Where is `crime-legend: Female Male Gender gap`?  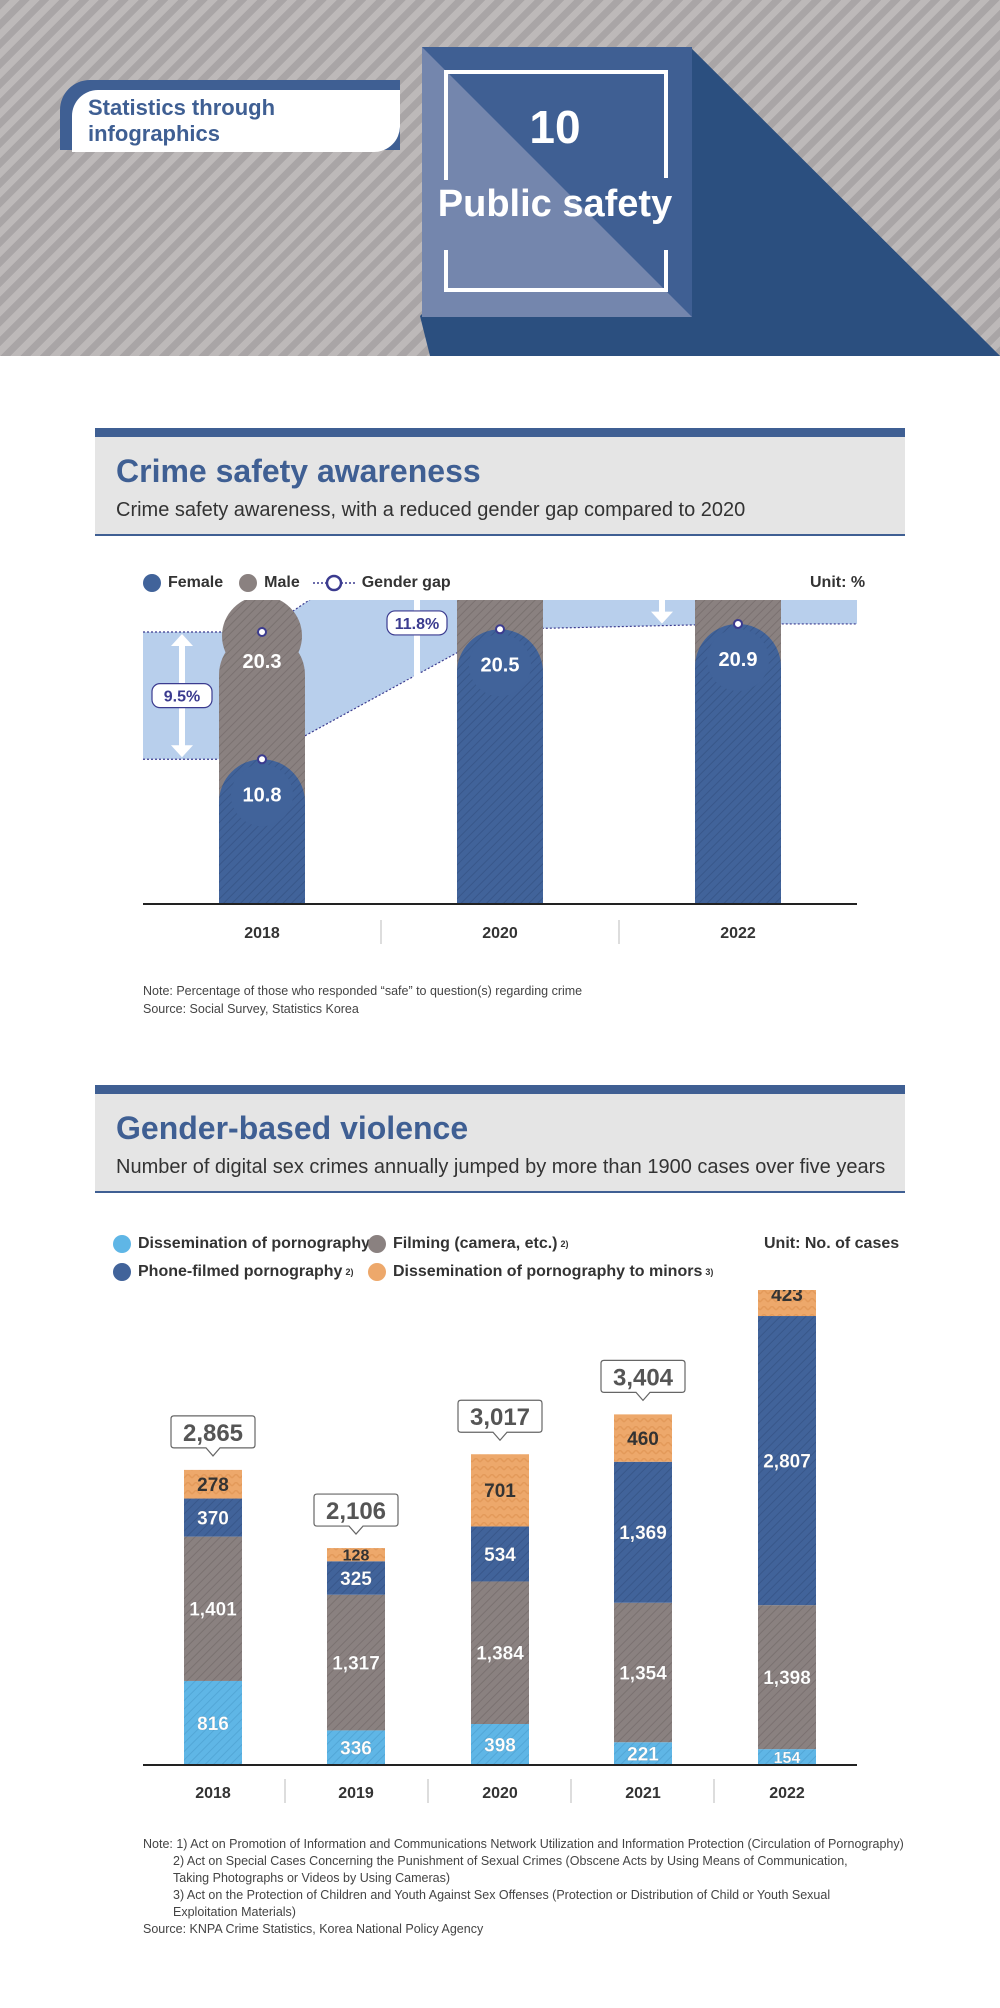
crime-legend: Female Male Gender gap is located at coordinates (297, 583).